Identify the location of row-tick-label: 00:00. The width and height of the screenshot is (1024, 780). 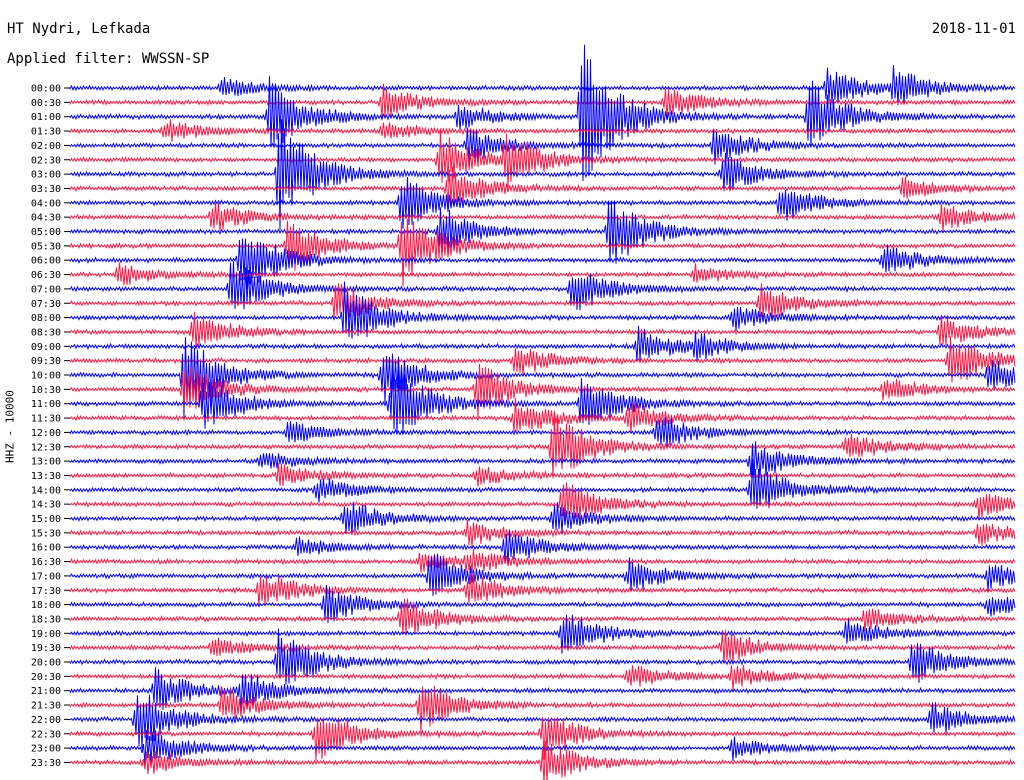
(46, 89).